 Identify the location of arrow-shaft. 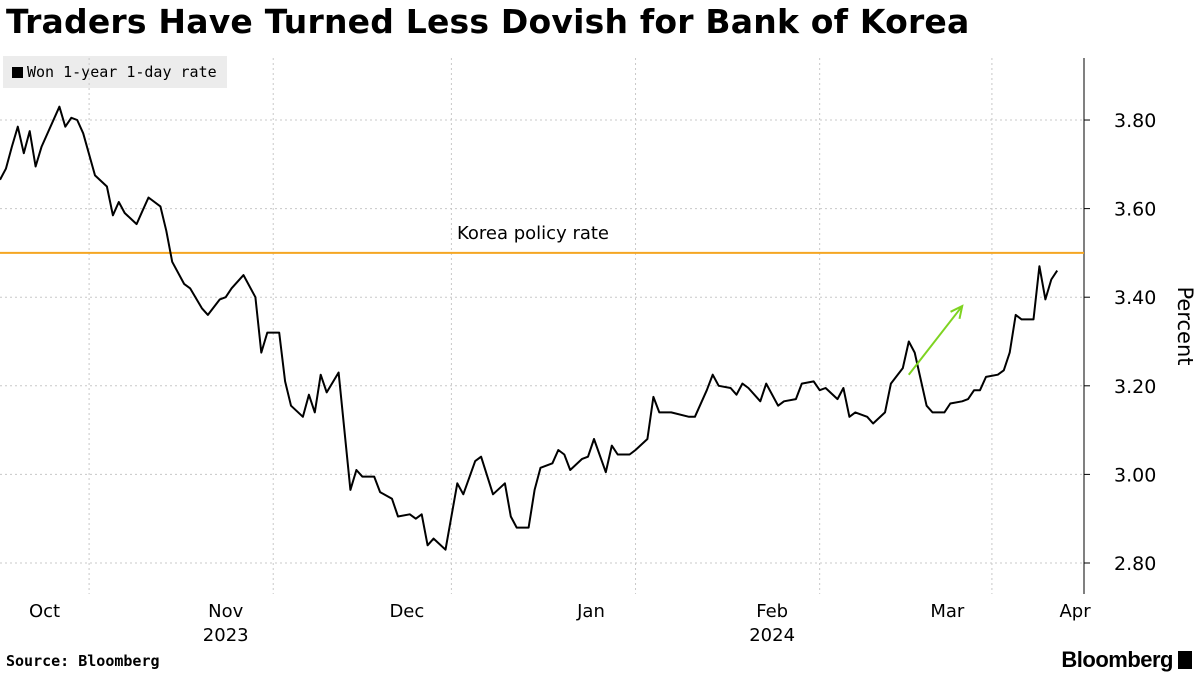
(935, 340).